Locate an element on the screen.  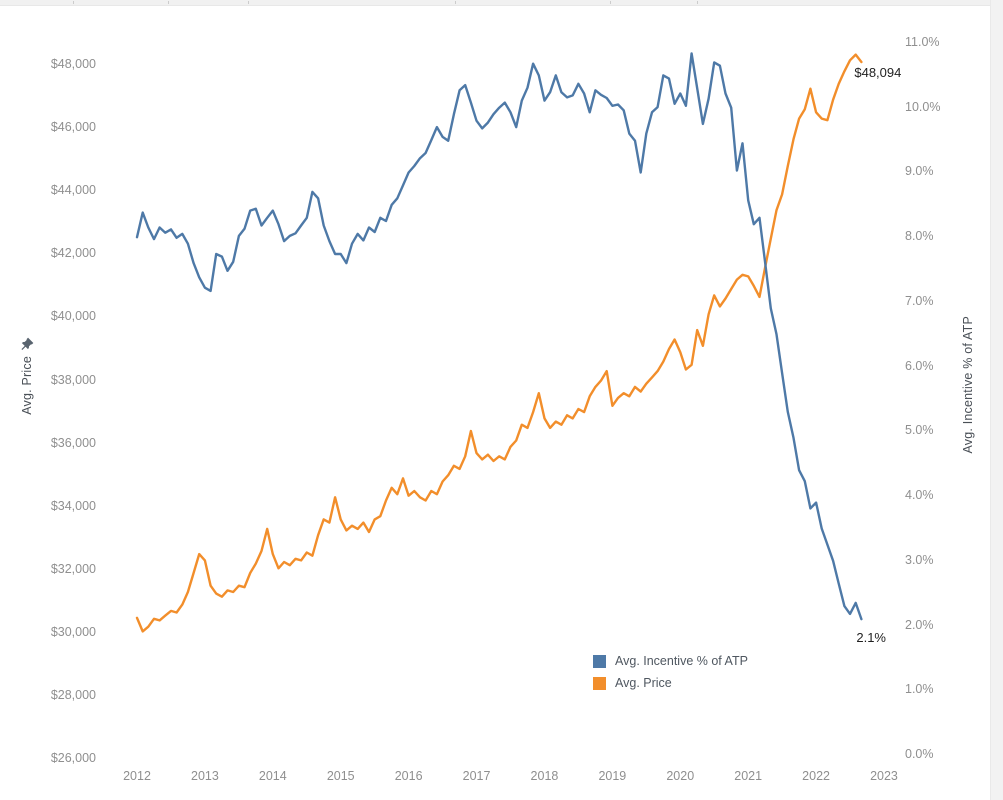
left-tick-label: $34,000 is located at coordinates (73, 505).